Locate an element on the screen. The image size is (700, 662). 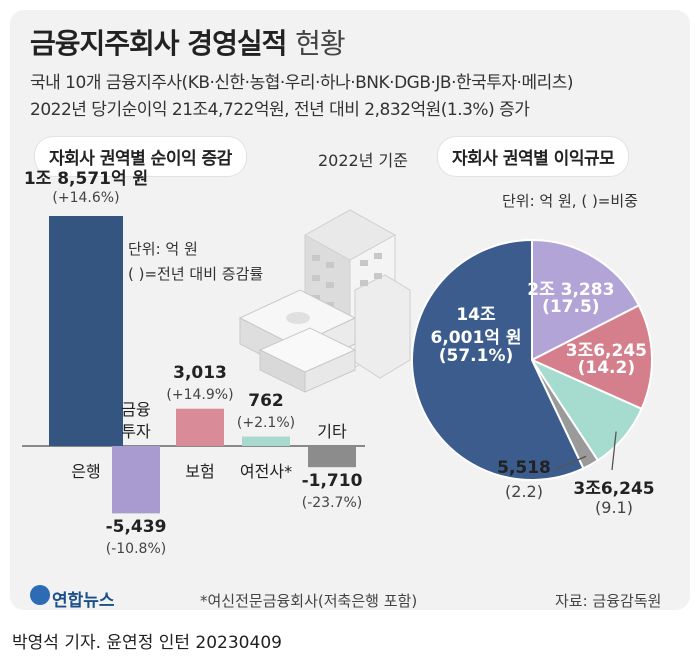
pie-label: 6,001억 원 is located at coordinates (476, 338).